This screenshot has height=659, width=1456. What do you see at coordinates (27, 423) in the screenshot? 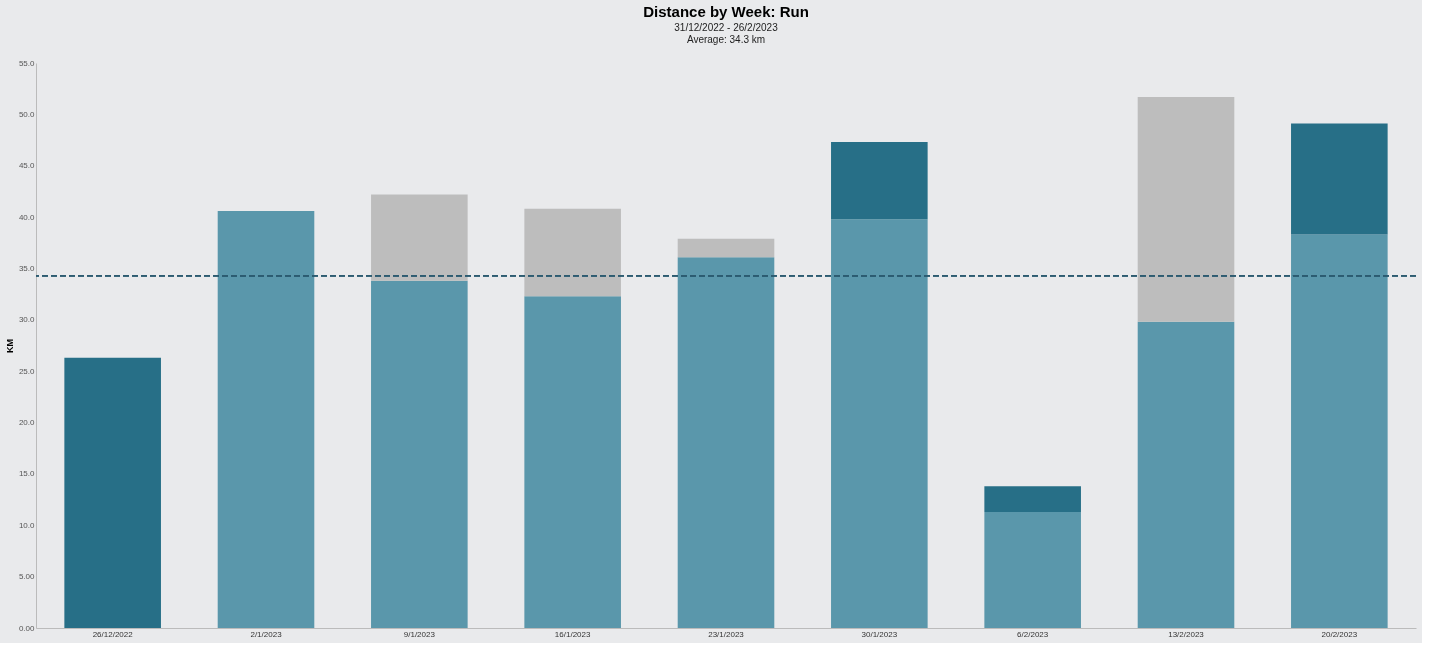
I see `y-tick-label: 20.0` at bounding box center [27, 423].